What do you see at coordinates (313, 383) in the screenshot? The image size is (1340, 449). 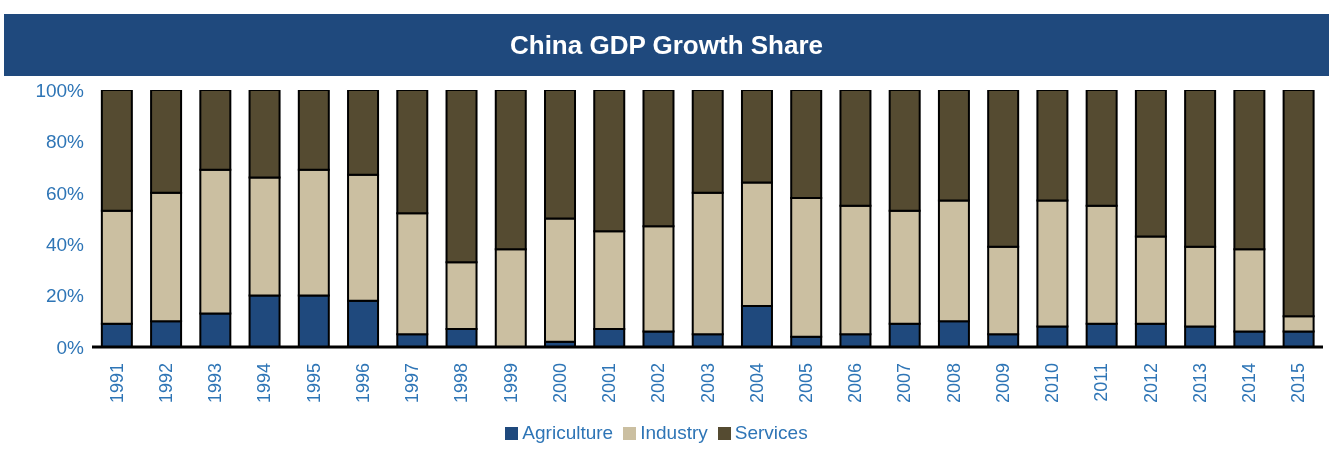 I see `x-tick-label: 1995` at bounding box center [313, 383].